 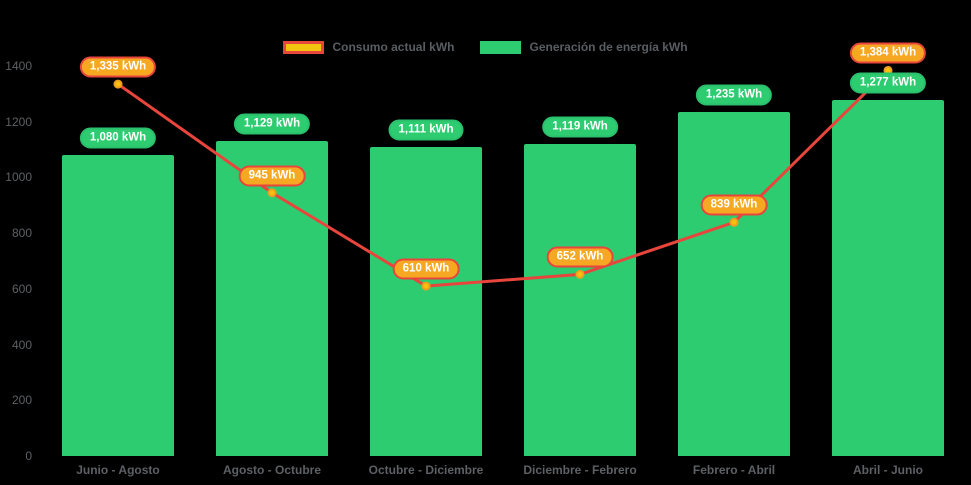 I want to click on consumo-value-label: 839 kWh, so click(x=734, y=205).